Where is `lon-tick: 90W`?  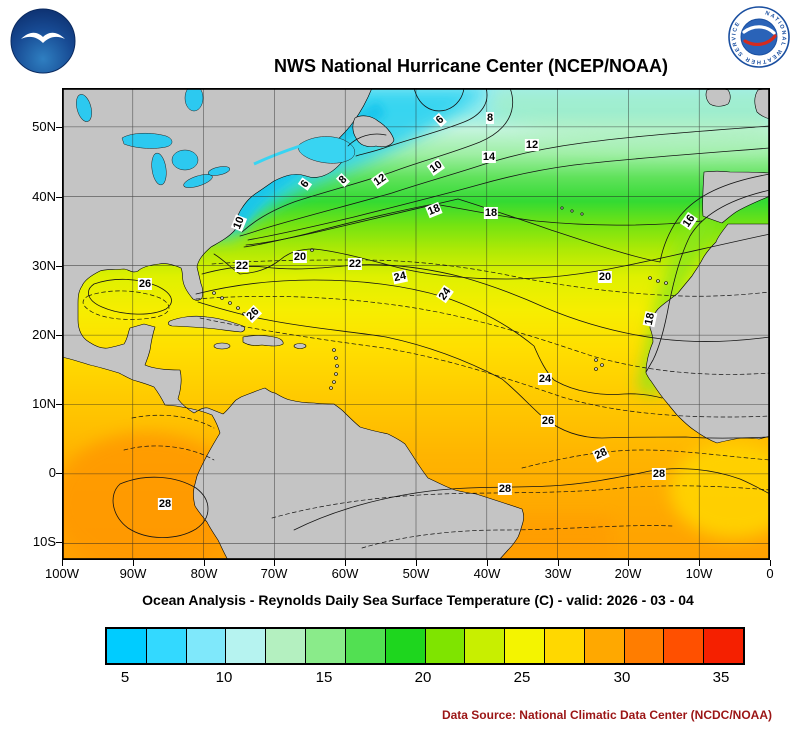 lon-tick: 90W is located at coordinates (133, 573).